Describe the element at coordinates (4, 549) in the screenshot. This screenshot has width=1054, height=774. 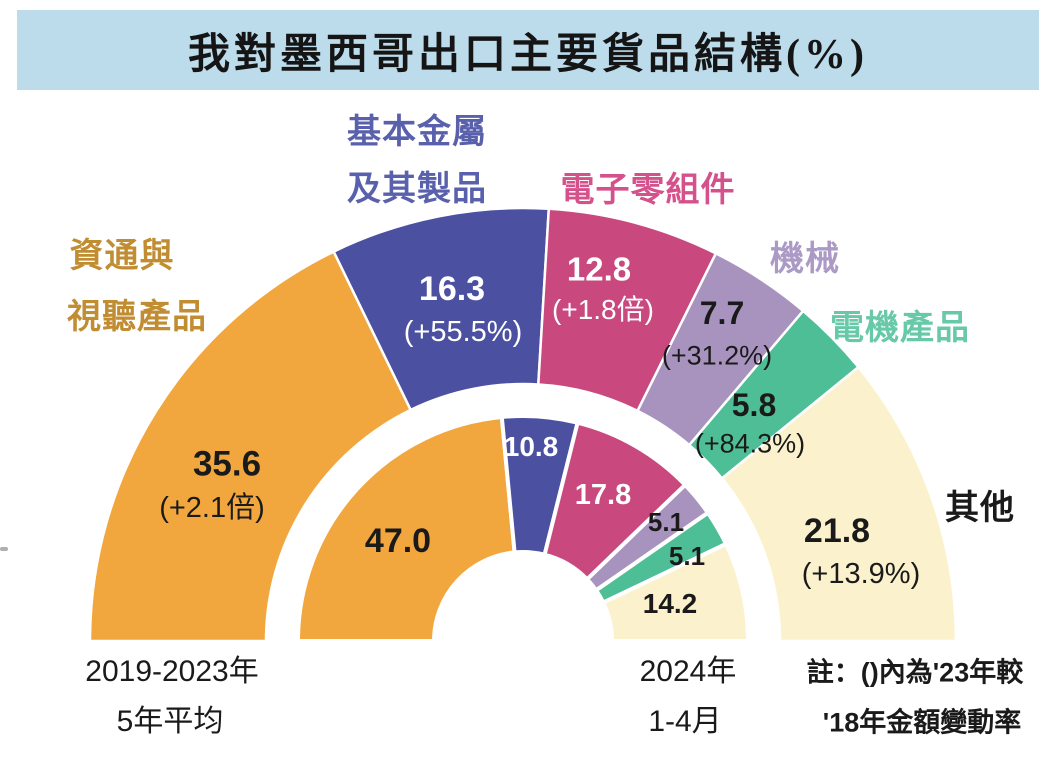
I see `page-edge-artifact` at that location.